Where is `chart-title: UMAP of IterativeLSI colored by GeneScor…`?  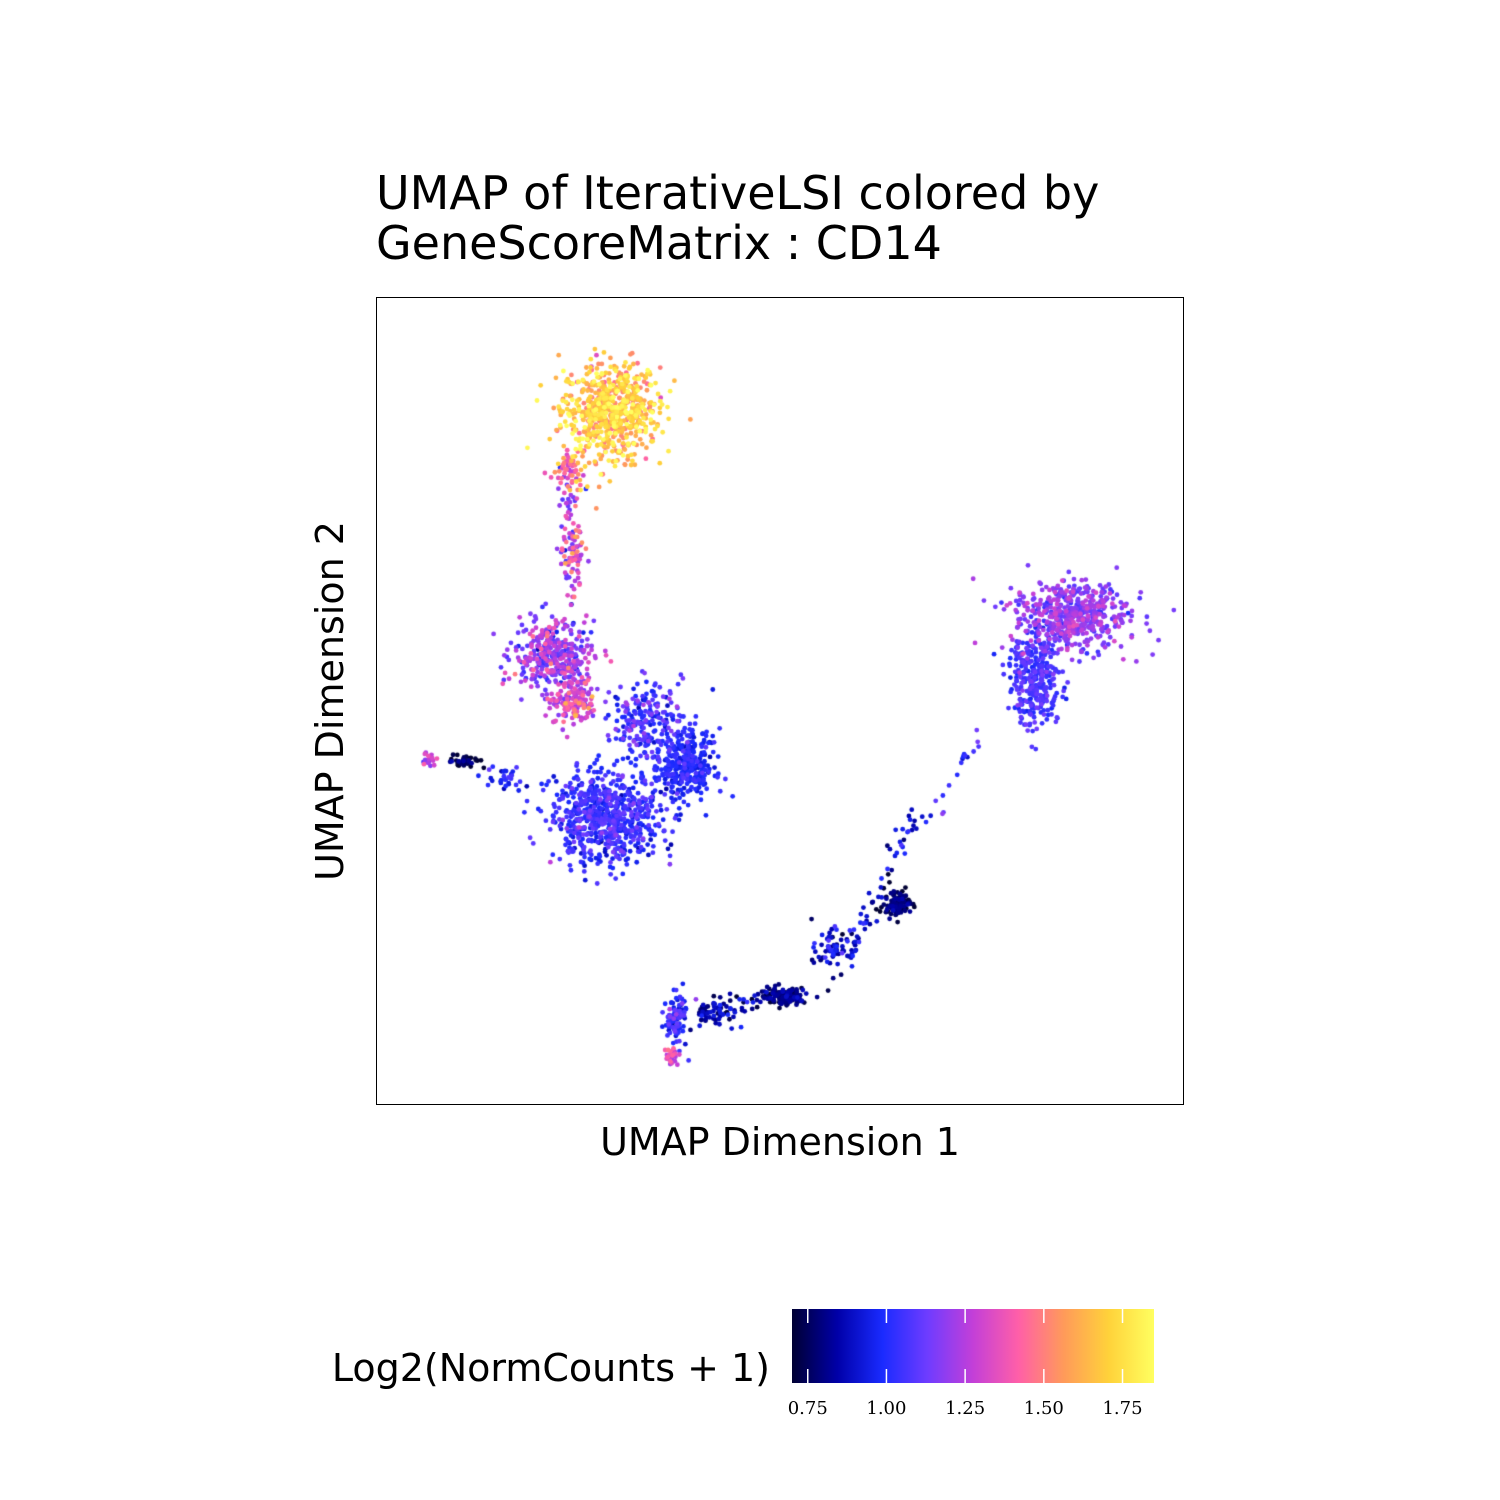
chart-title: UMAP of IterativeLSI colored by GeneScor… is located at coordinates (826, 218).